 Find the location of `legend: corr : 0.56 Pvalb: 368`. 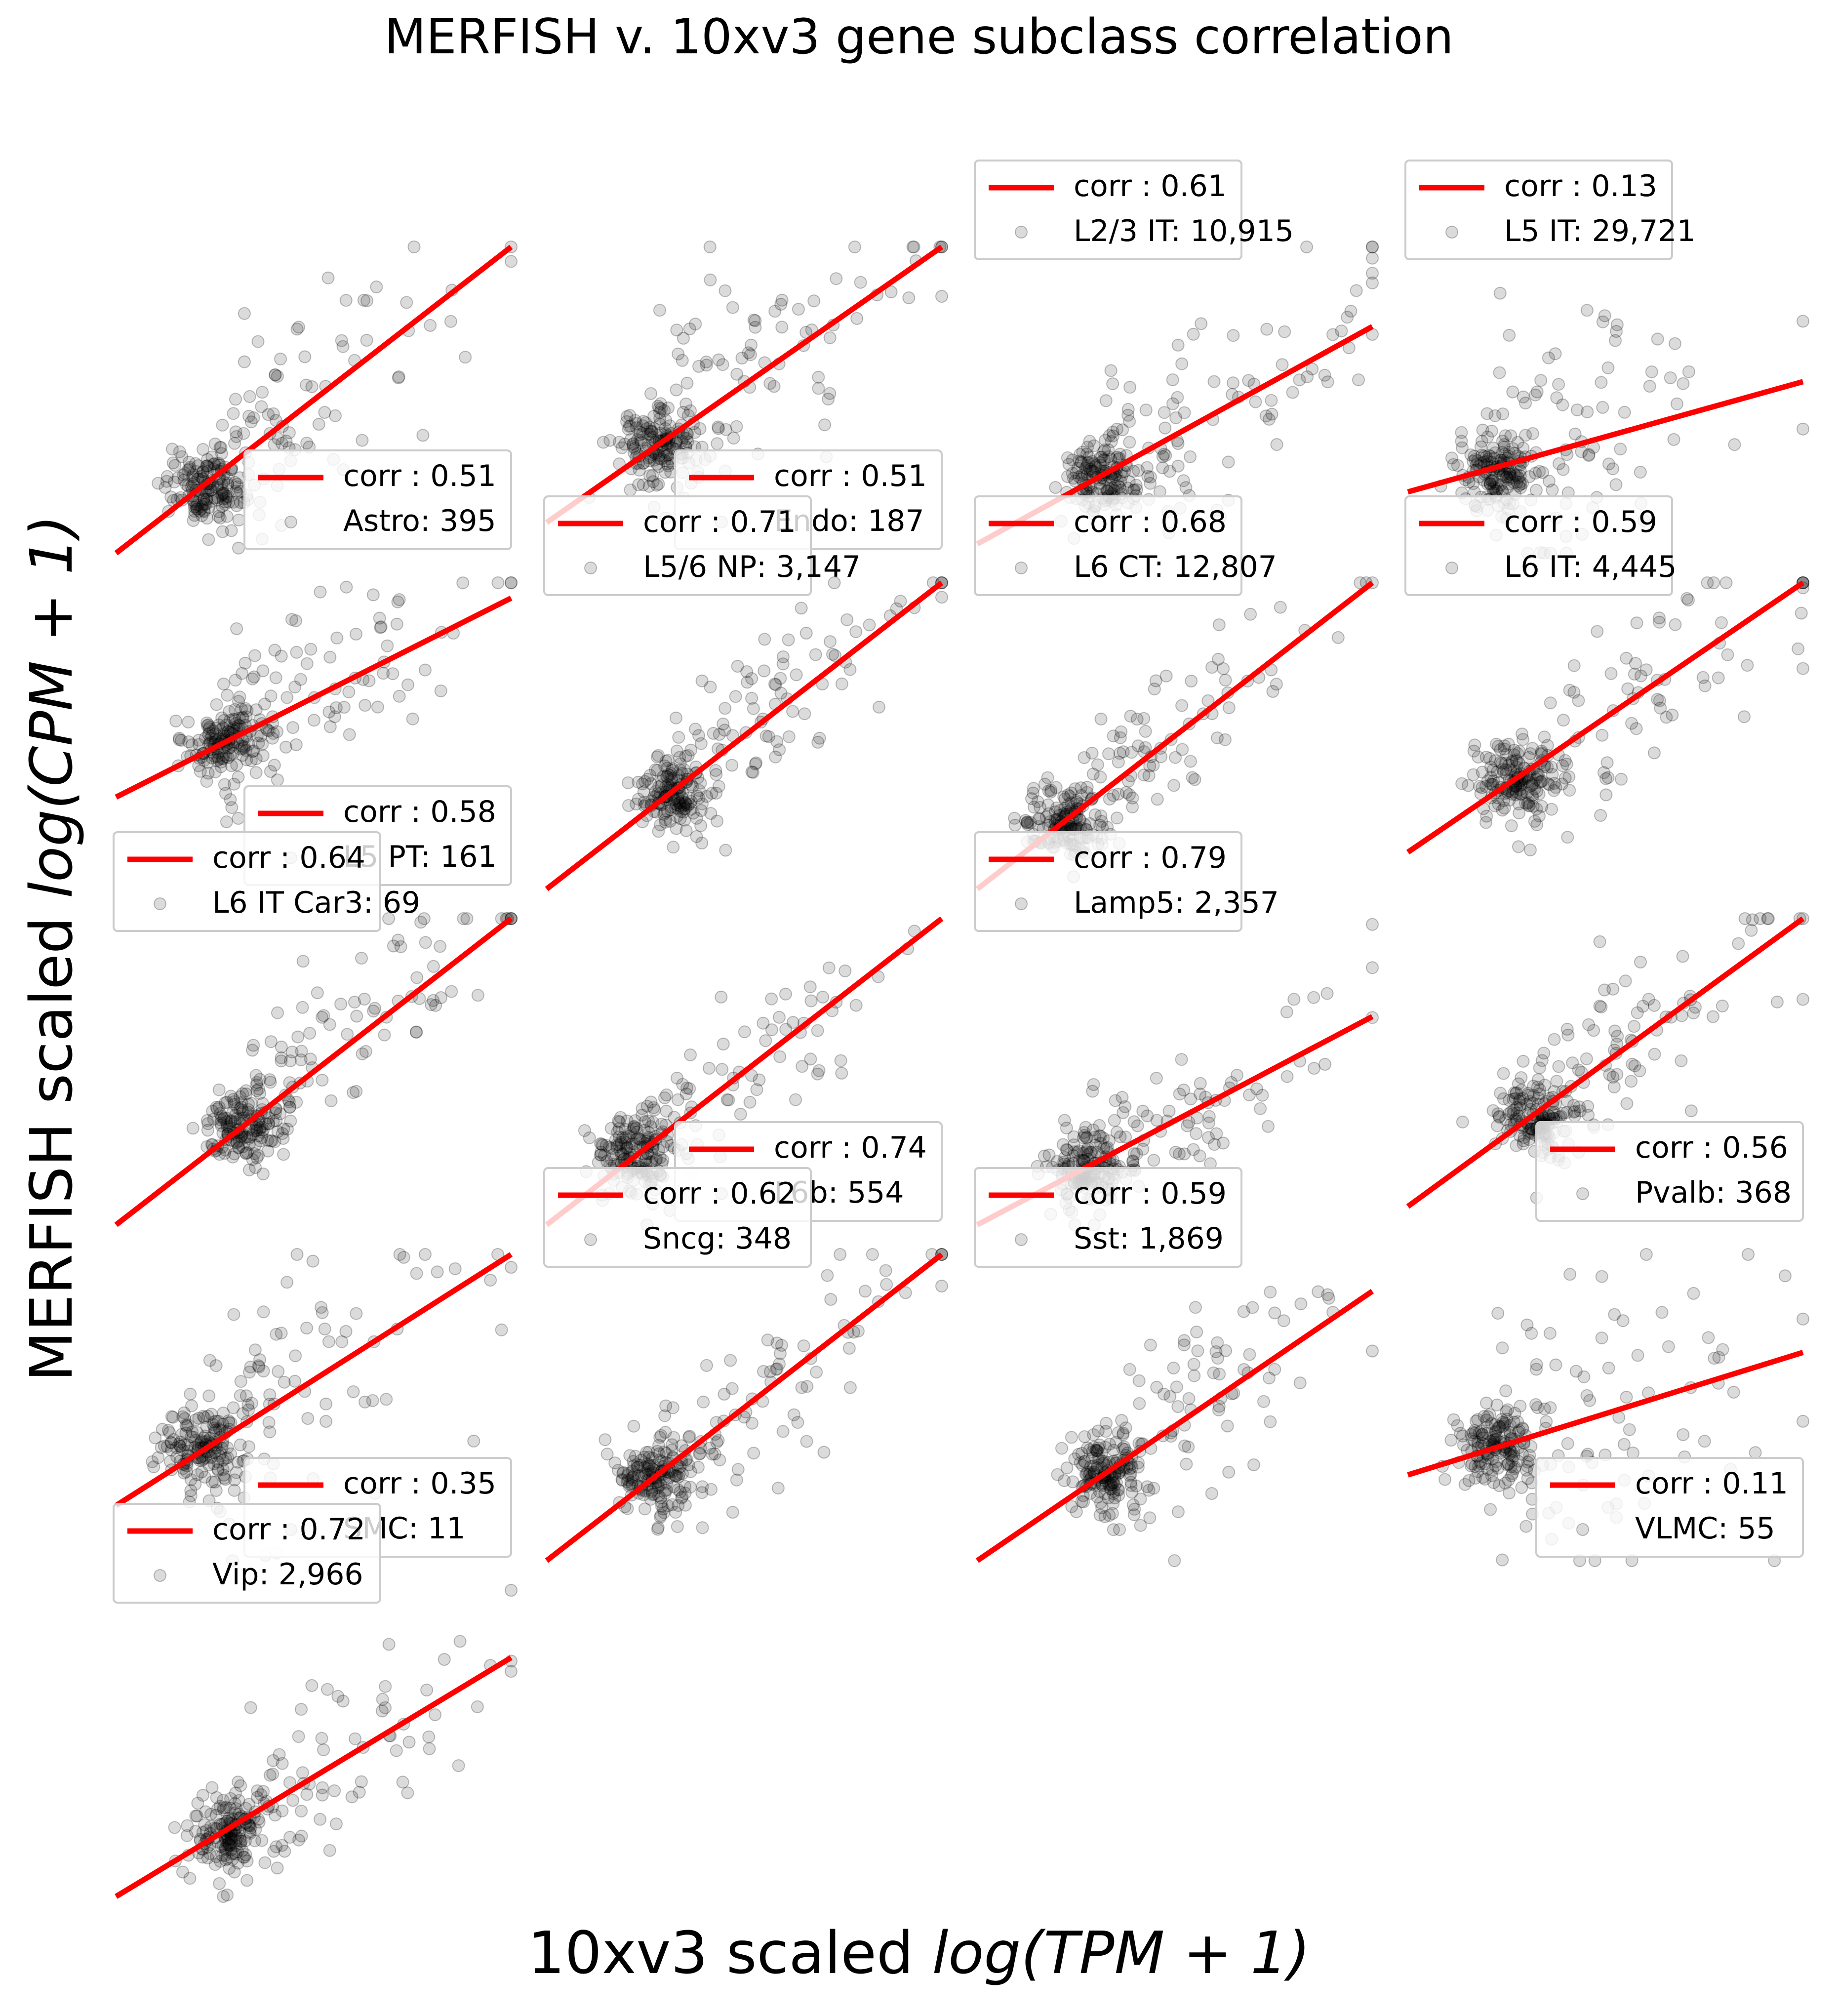

legend: corr : 0.56 Pvalb: 368 is located at coordinates (1669, 1171).